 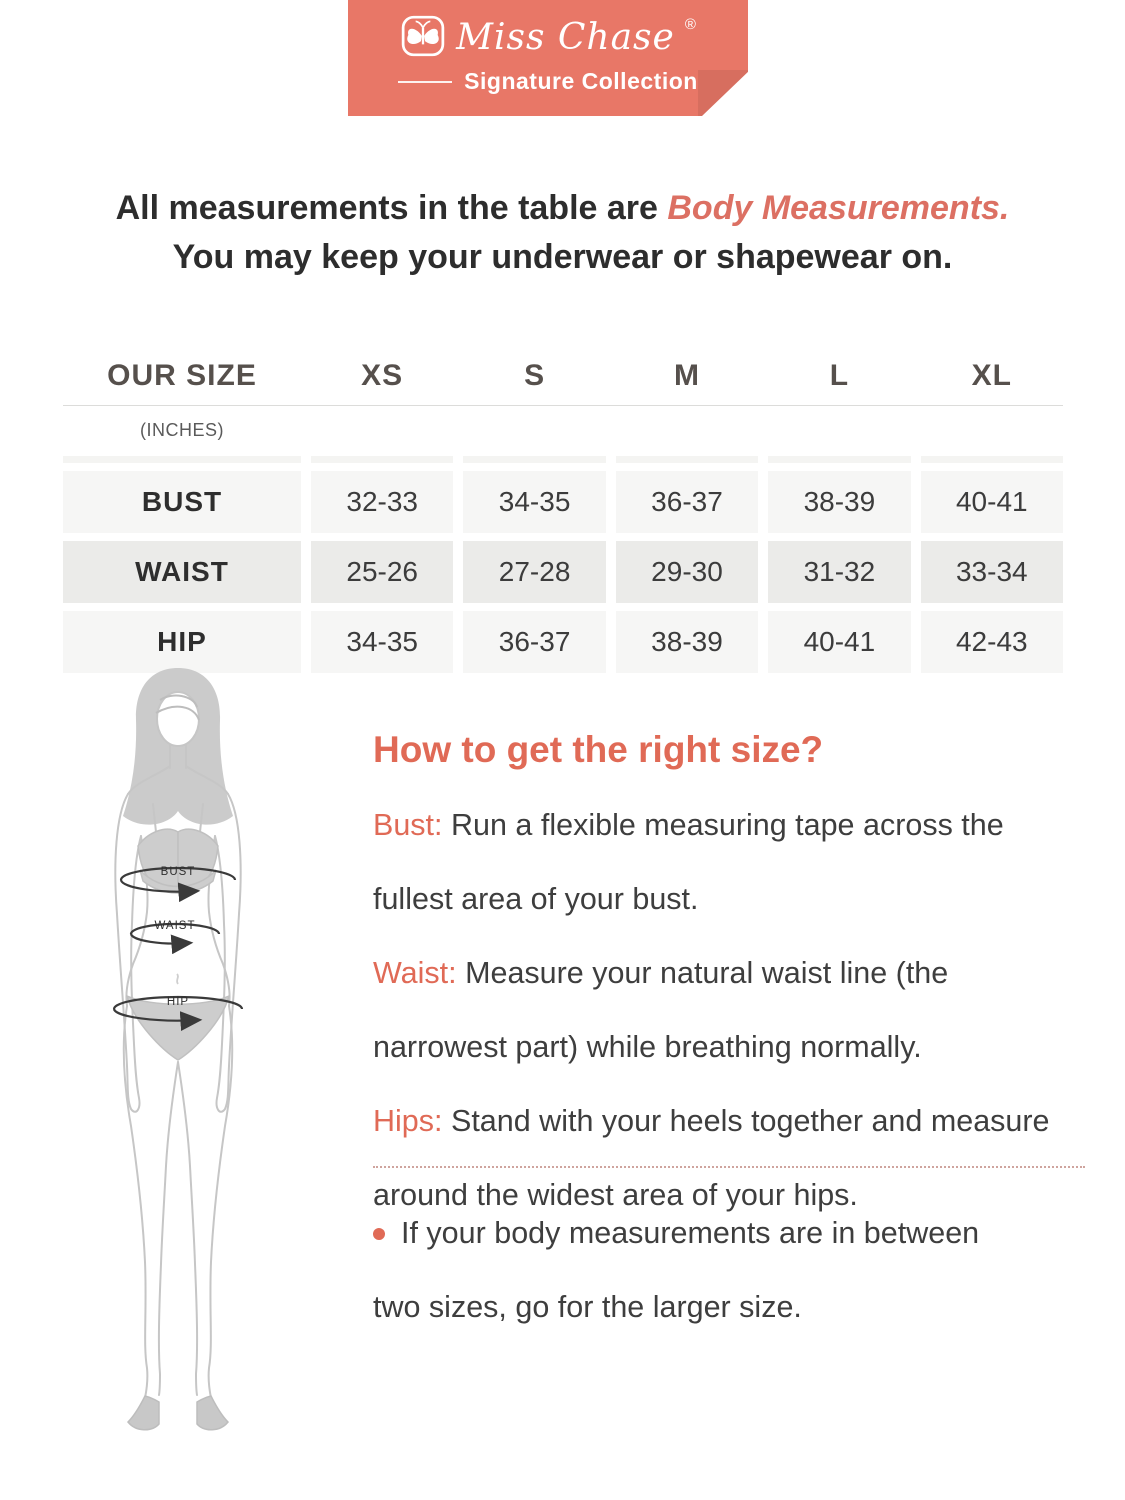 What do you see at coordinates (598, 749) in the screenshot?
I see `guide-title: How to get the right size?` at bounding box center [598, 749].